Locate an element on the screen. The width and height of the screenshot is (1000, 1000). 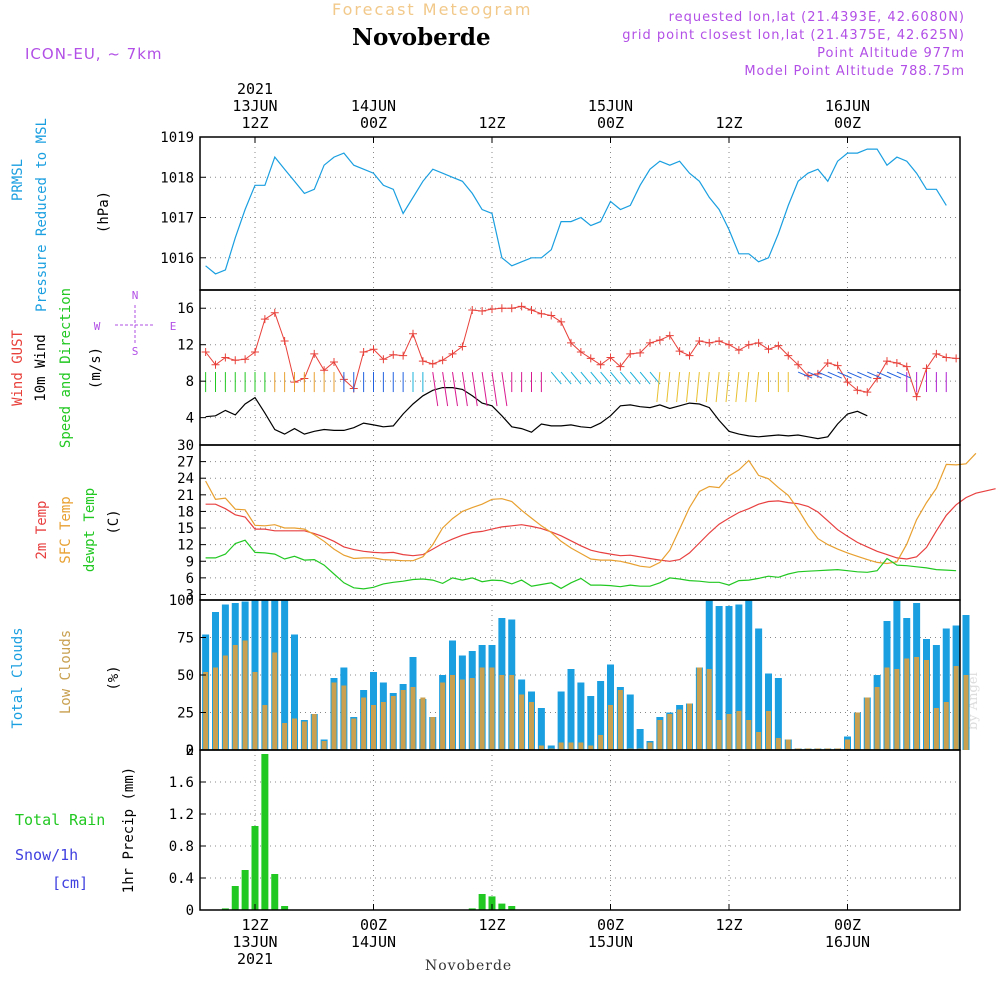
bottom-time-label: 13JUN is located at coordinates (254, 942).